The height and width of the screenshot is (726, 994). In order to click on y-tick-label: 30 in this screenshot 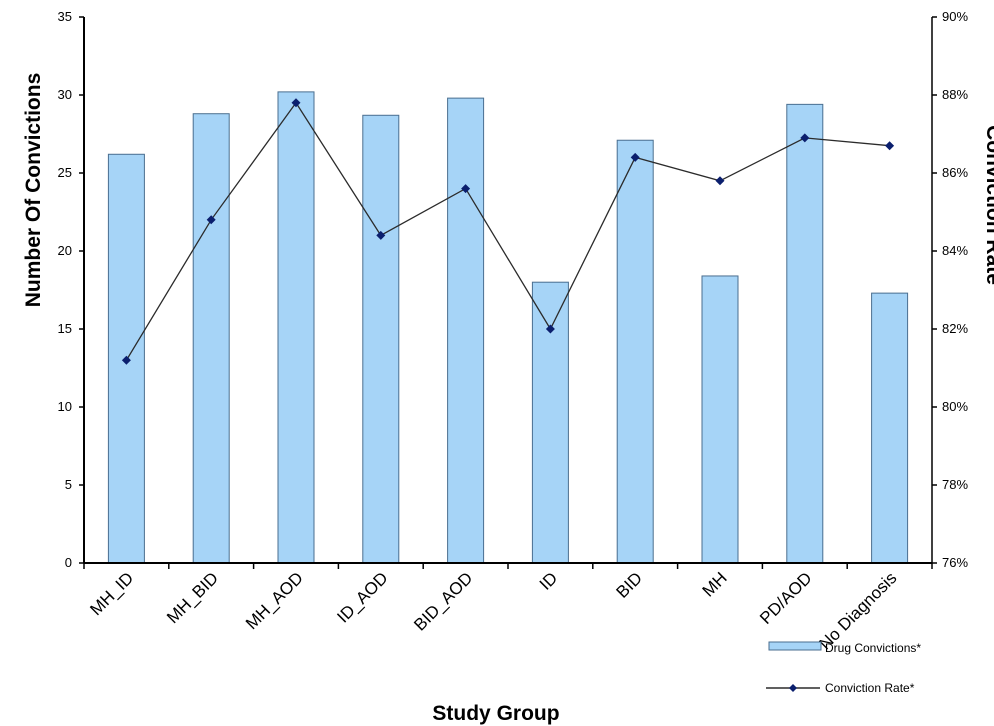, I will do `click(65, 94)`.